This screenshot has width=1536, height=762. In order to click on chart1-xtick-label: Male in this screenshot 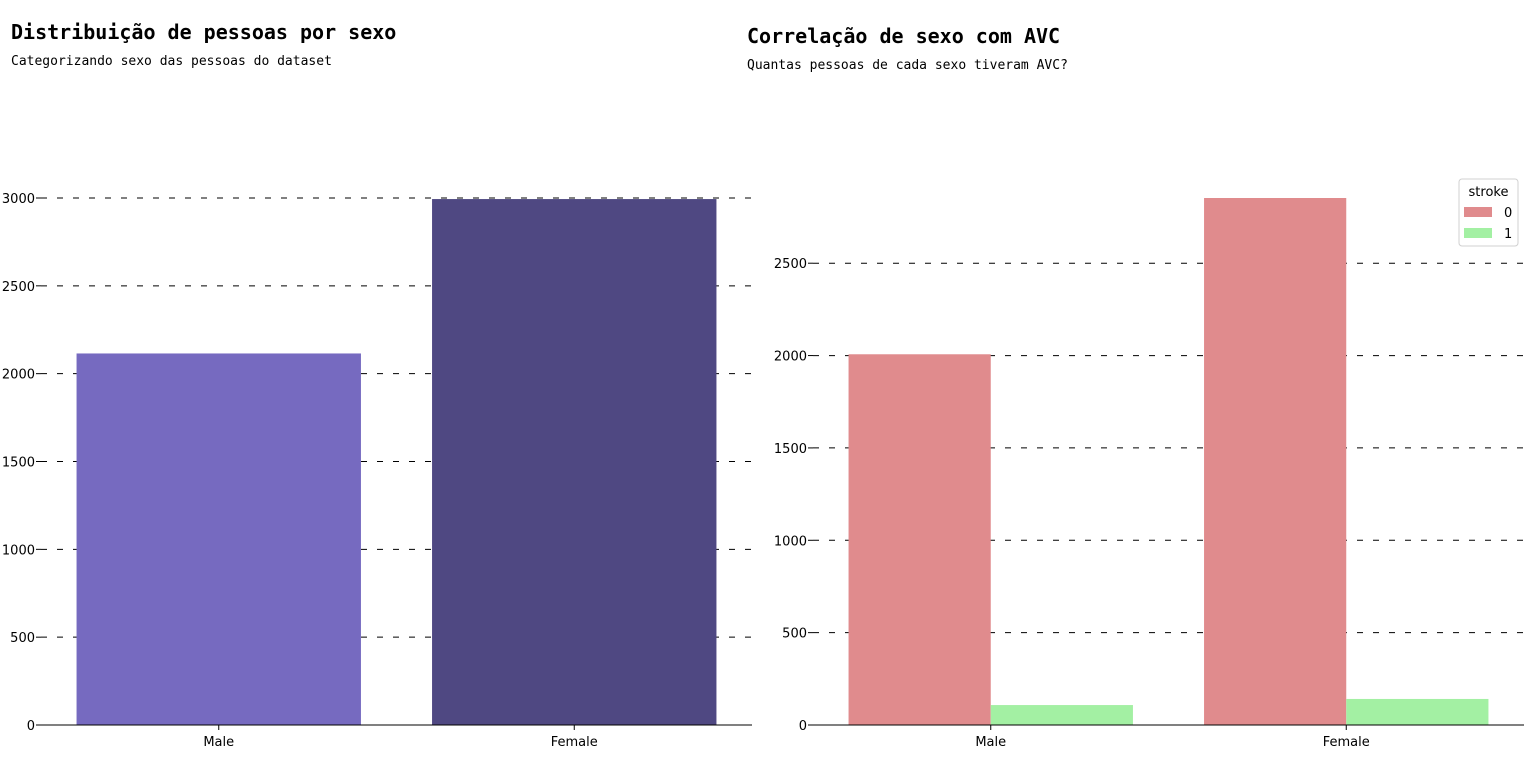, I will do `click(218, 742)`.